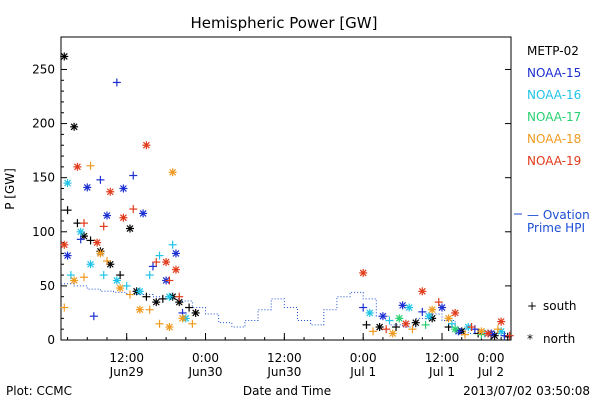 The image size is (600, 400). What do you see at coordinates (43, 178) in the screenshot?
I see `y-tick-label: 150` at bounding box center [43, 178].